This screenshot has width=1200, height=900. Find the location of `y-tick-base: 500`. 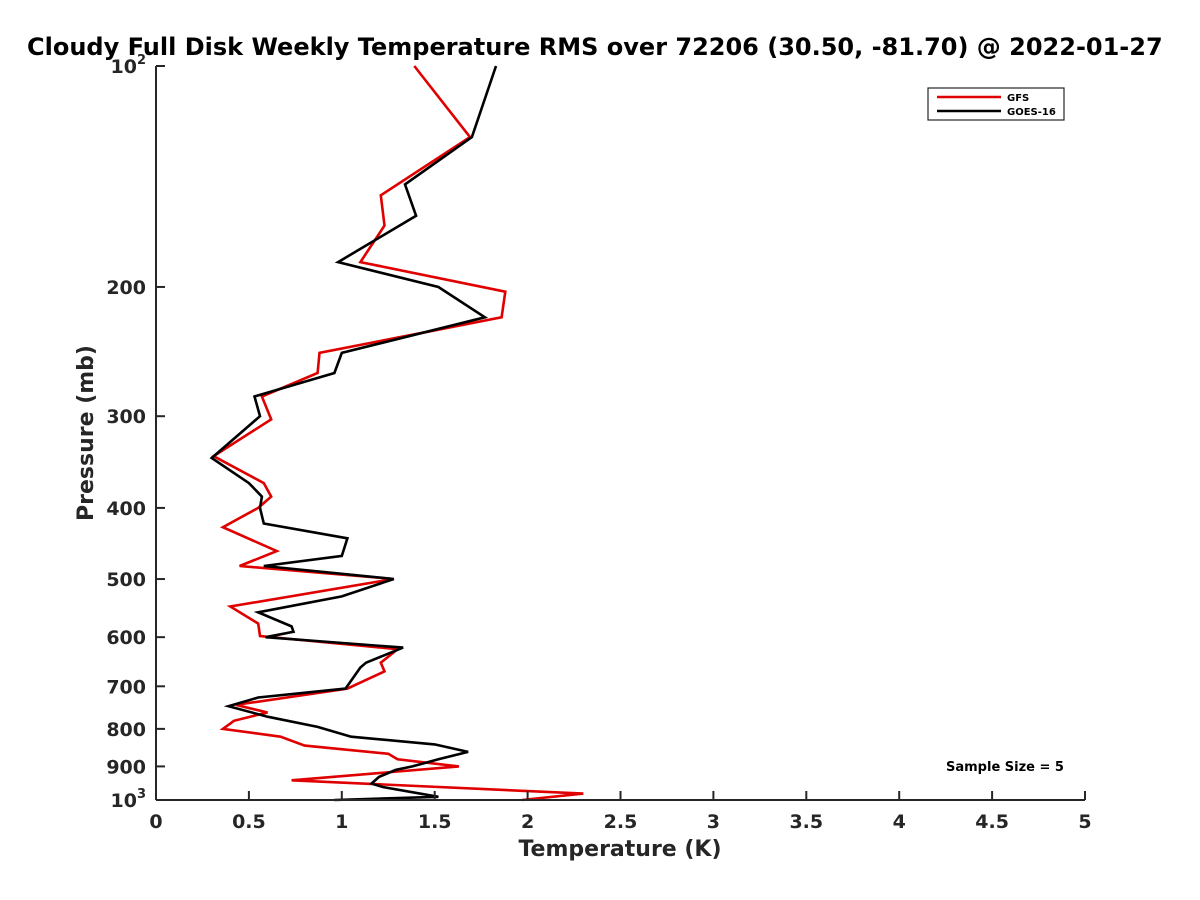

y-tick-base: 500 is located at coordinates (126, 580).